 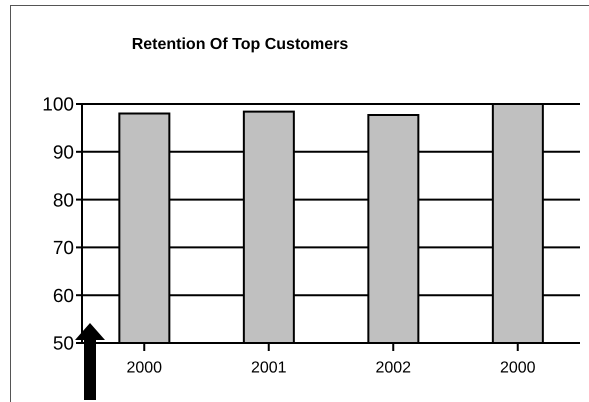 What do you see at coordinates (393, 367) in the screenshot?
I see `x-tick-label: 2002` at bounding box center [393, 367].